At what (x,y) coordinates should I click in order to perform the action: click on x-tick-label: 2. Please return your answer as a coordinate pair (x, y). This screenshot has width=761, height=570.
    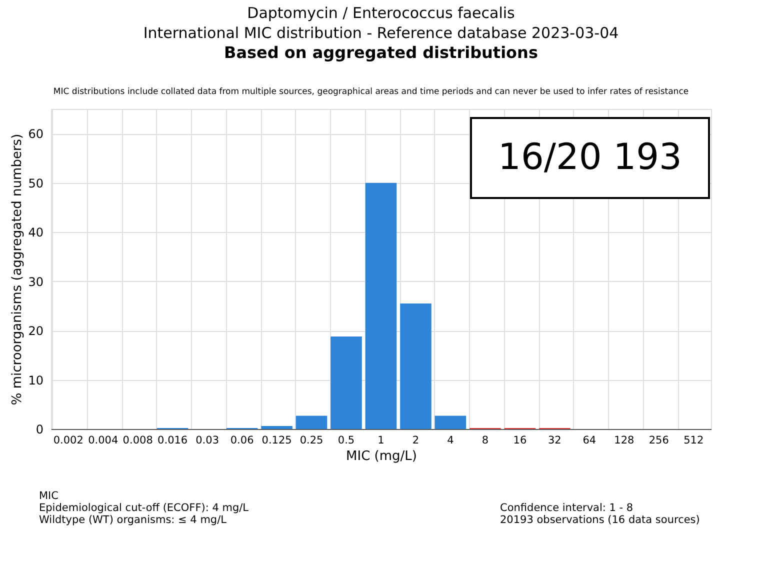
    Looking at the image, I should click on (416, 440).